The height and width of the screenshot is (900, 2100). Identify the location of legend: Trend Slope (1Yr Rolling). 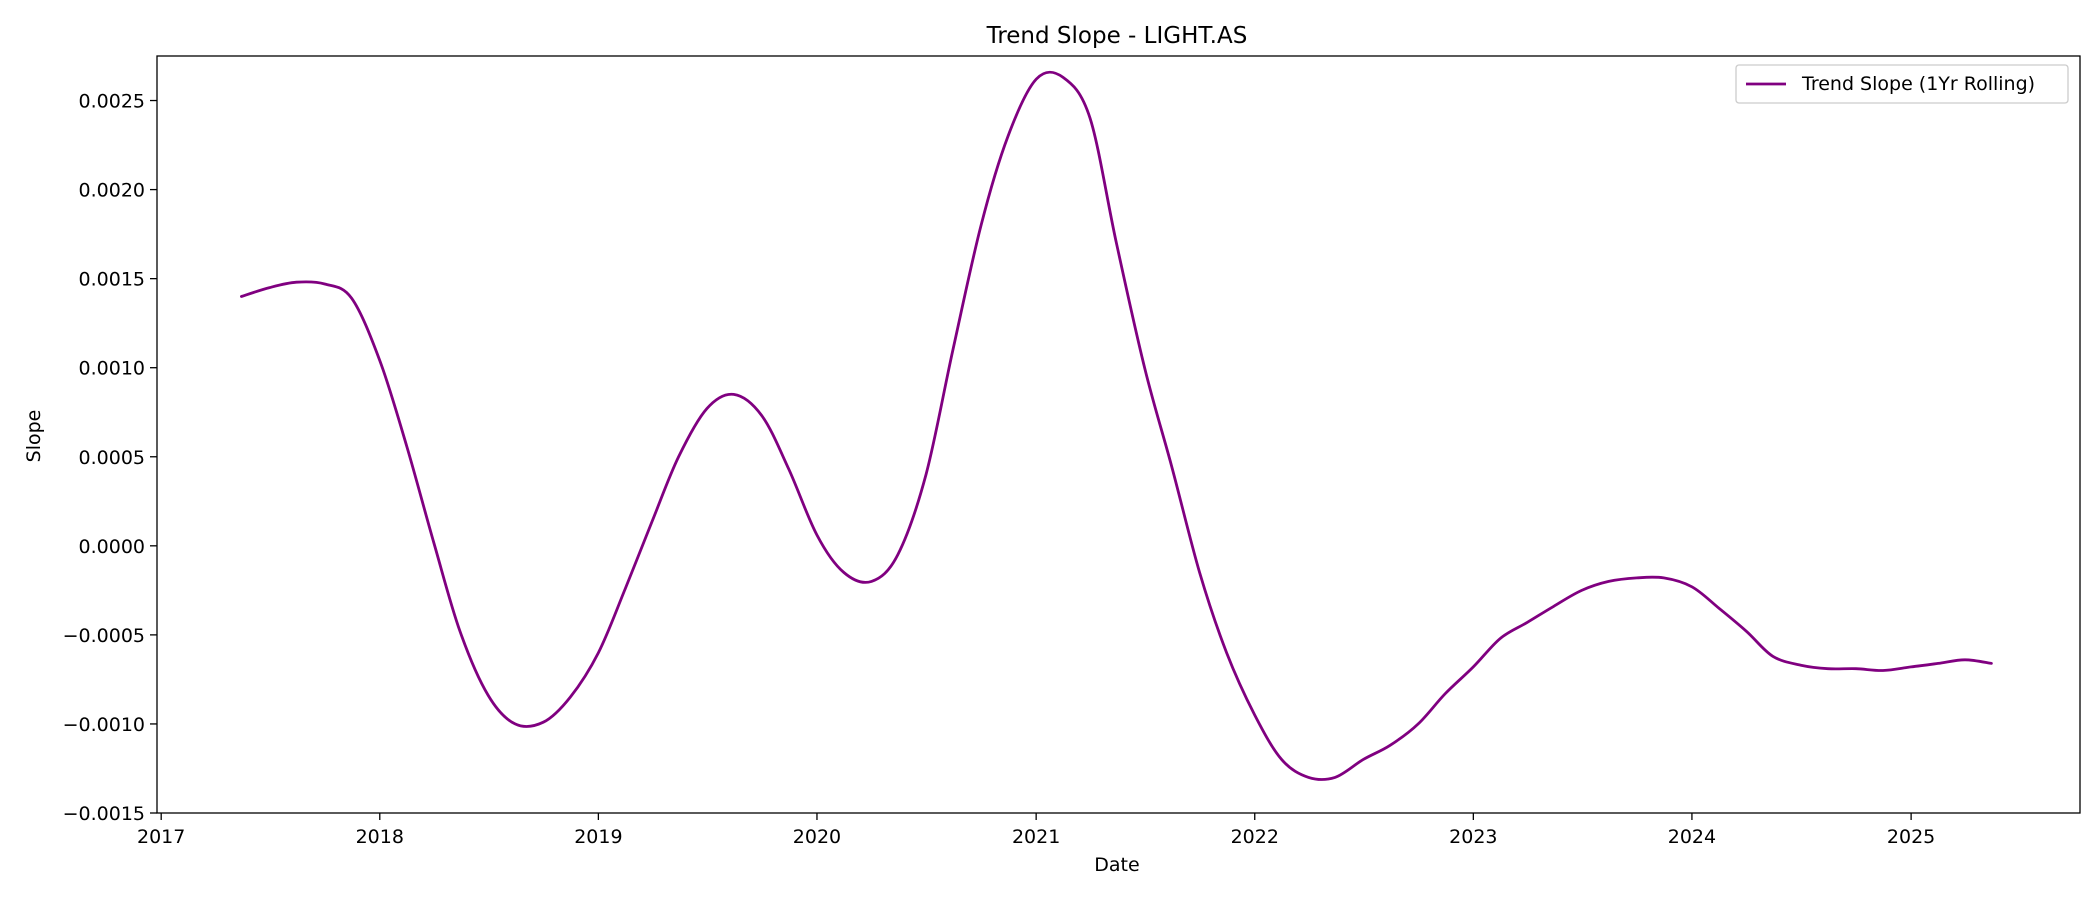
(1902, 84).